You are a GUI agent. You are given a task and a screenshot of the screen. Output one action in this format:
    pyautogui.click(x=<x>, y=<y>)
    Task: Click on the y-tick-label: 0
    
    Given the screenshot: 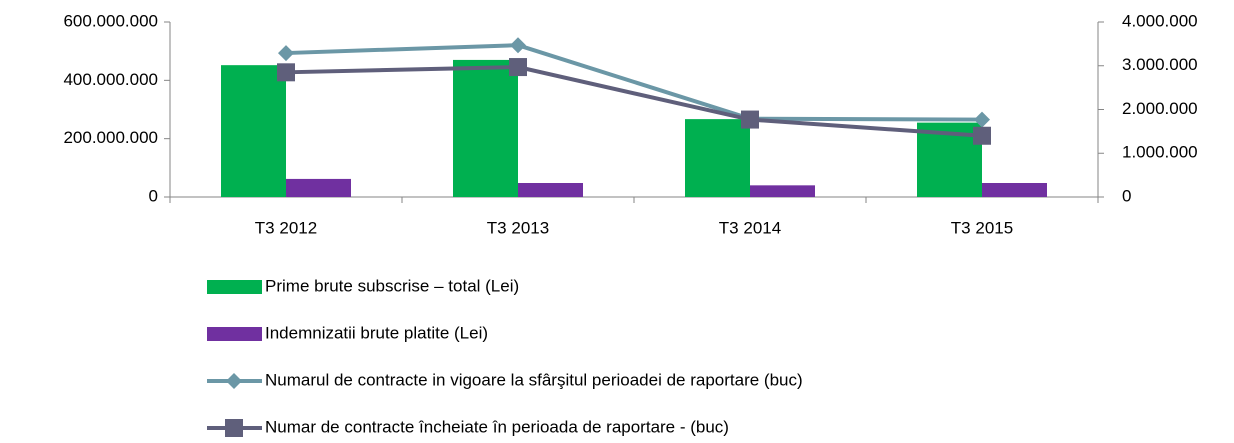 What is the action you would take?
    pyautogui.click(x=153, y=195)
    